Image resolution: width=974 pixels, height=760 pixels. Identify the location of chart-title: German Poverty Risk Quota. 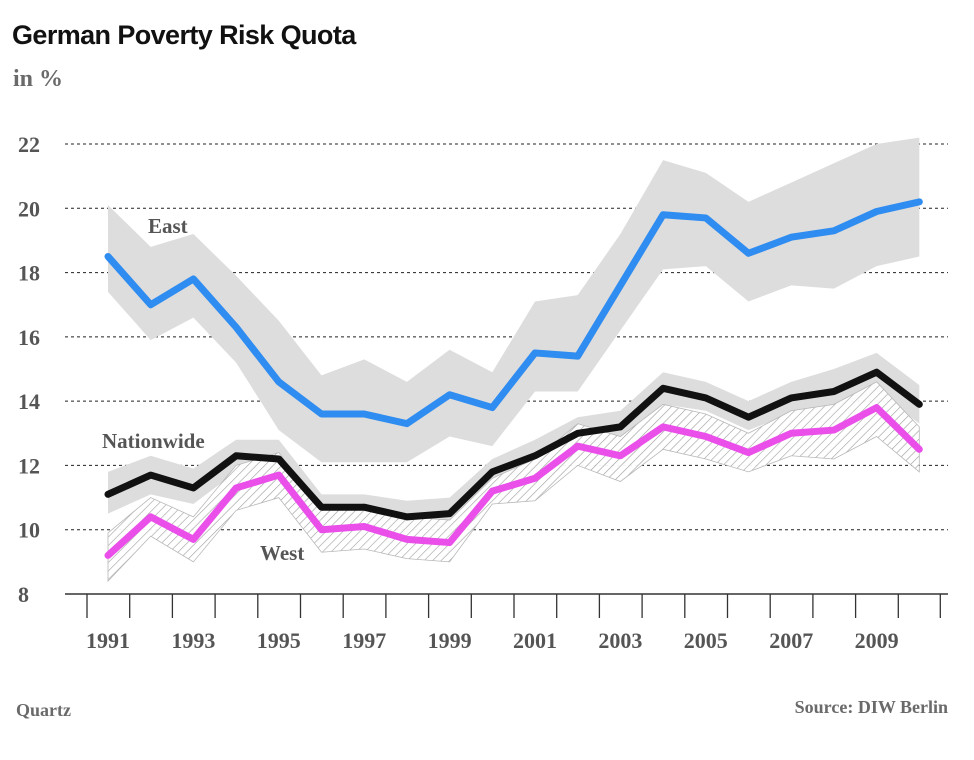
(184, 35).